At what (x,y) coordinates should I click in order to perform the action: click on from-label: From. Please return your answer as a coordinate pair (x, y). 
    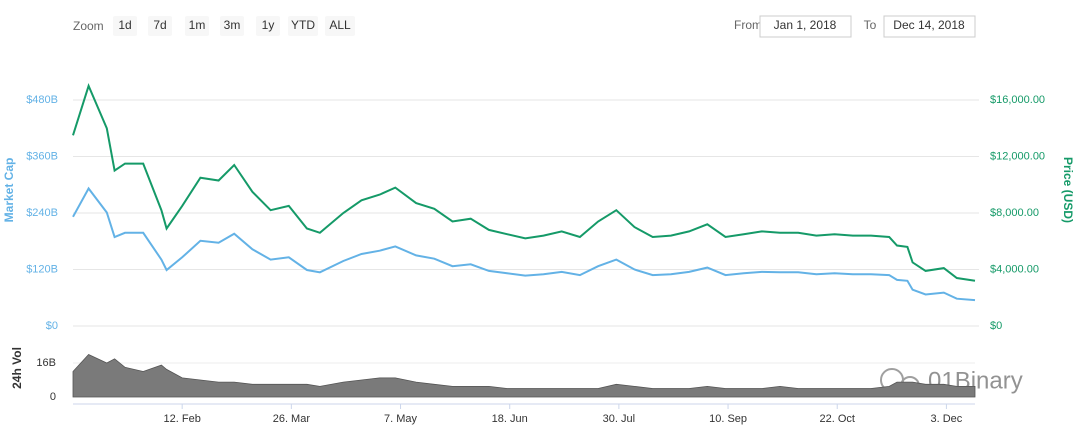
    Looking at the image, I should click on (748, 25).